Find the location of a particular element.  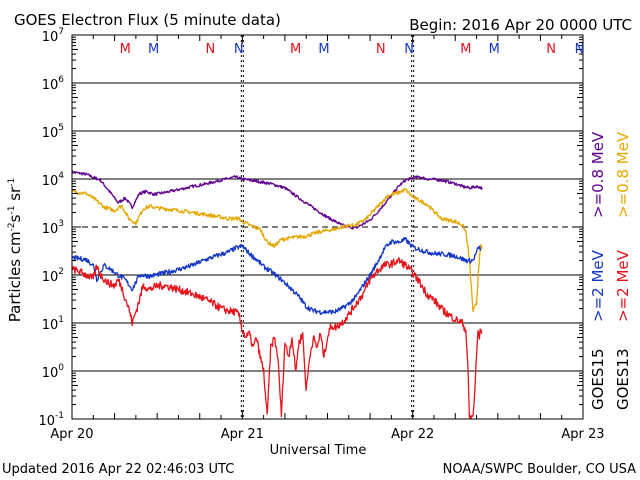

y-axis-label: Particles cm-2s-1 sr-1 is located at coordinates (15, 250).